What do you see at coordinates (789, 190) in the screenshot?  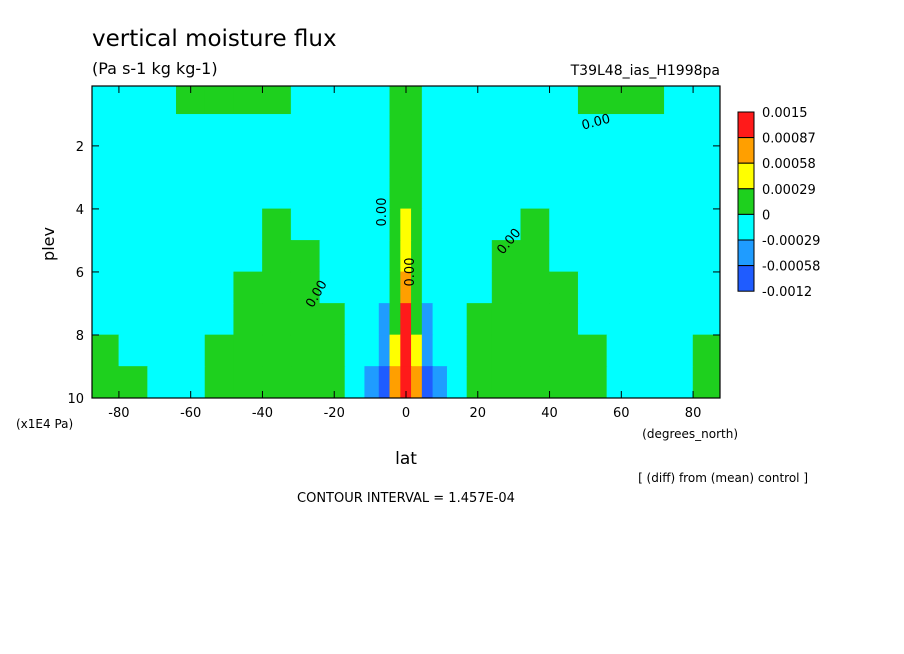 I see `colorbar-label: 0.00029` at bounding box center [789, 190].